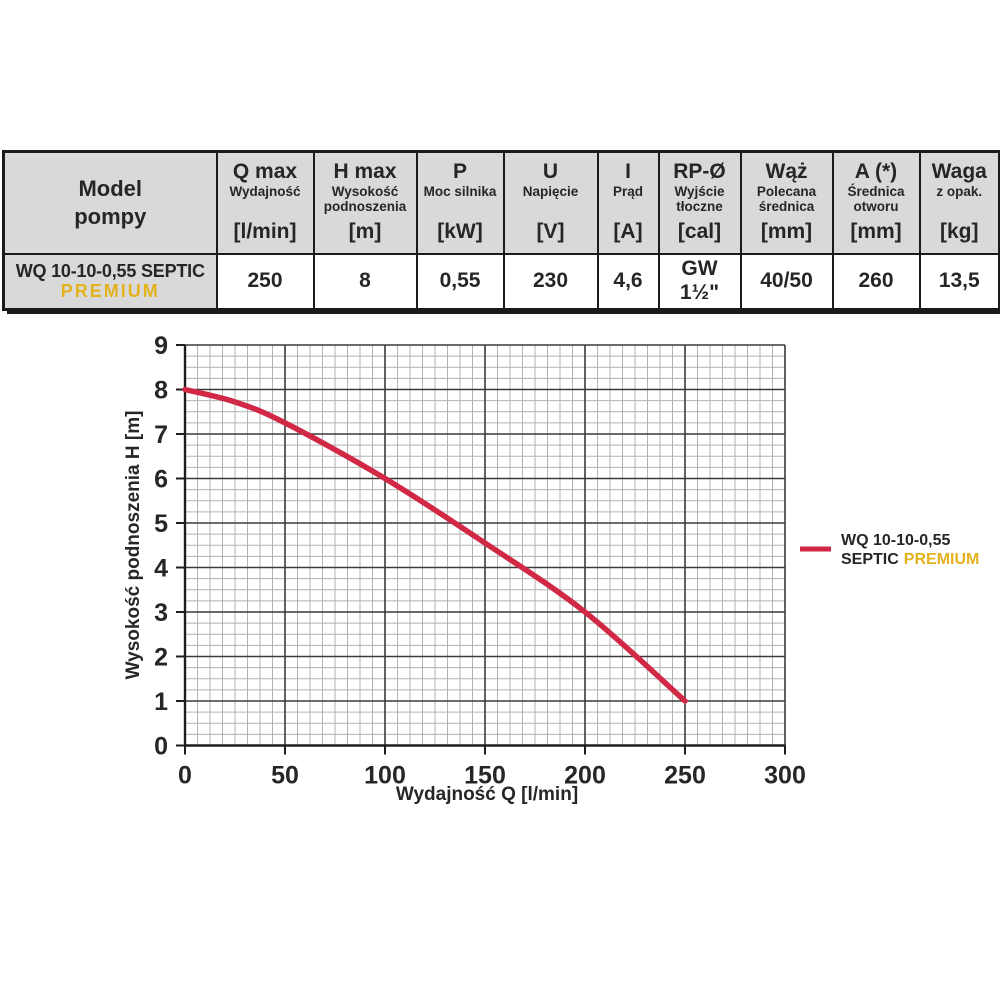 The height and width of the screenshot is (1000, 1000). What do you see at coordinates (959, 231) in the screenshot?
I see `col-unit-8: [kg]` at bounding box center [959, 231].